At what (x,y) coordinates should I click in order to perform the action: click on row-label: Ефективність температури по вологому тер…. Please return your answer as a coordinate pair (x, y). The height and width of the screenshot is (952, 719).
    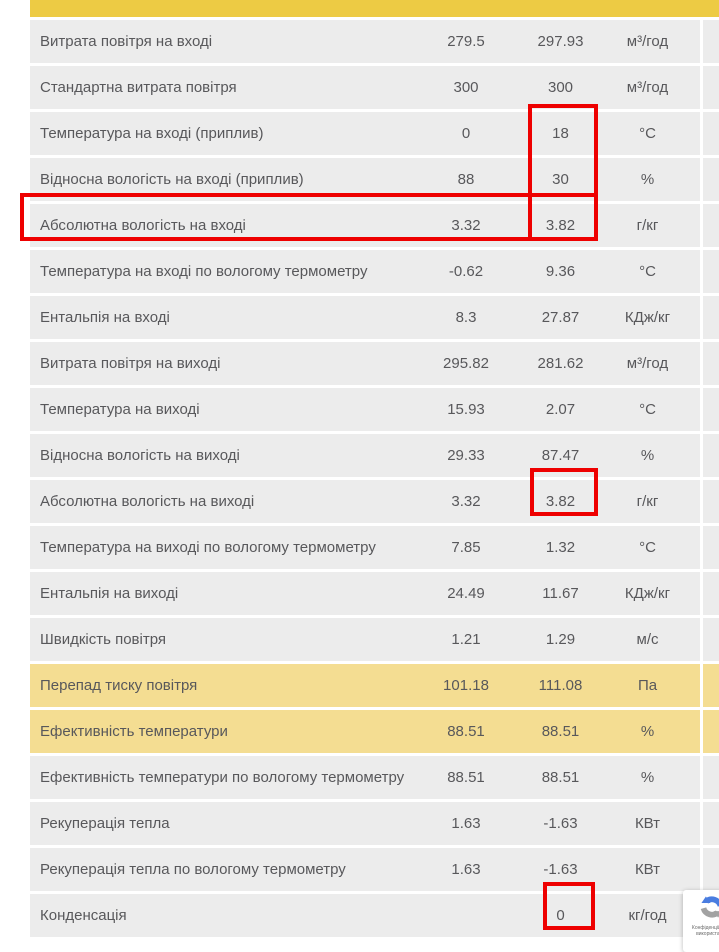
    Looking at the image, I should click on (222, 777).